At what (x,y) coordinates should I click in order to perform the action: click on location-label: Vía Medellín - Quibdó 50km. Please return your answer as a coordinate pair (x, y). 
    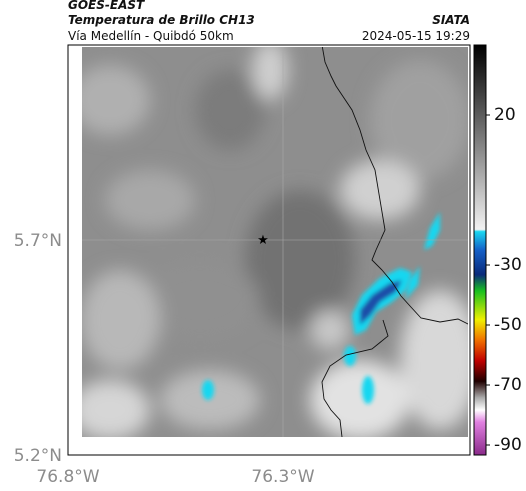
    Looking at the image, I should click on (151, 36).